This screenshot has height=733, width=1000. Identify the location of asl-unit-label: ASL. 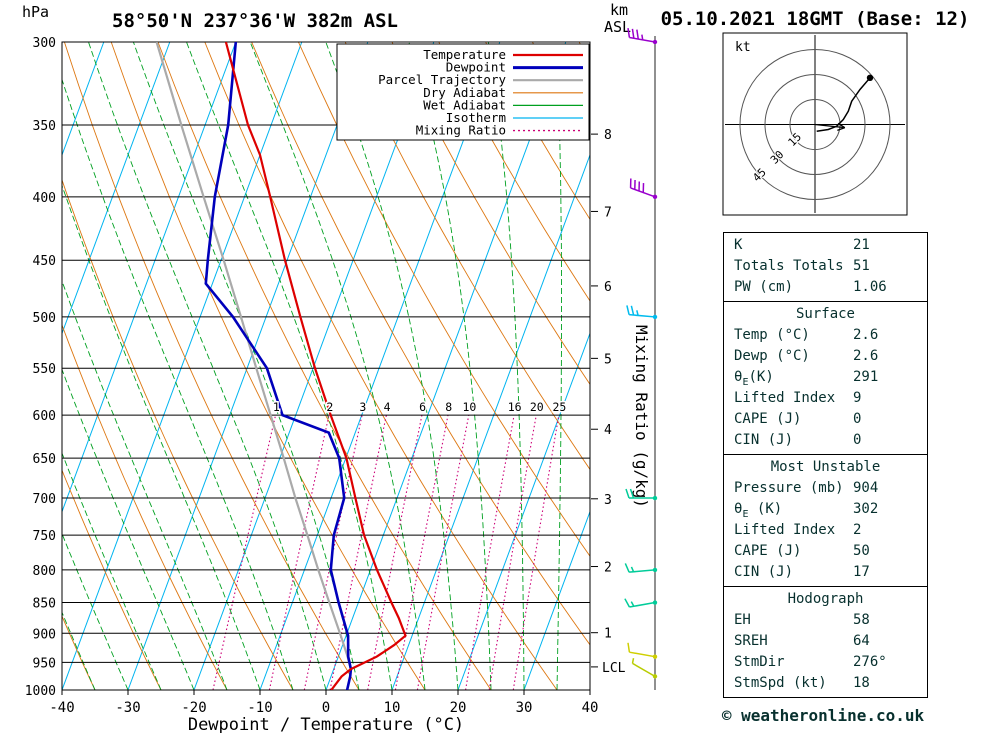
(617, 27).